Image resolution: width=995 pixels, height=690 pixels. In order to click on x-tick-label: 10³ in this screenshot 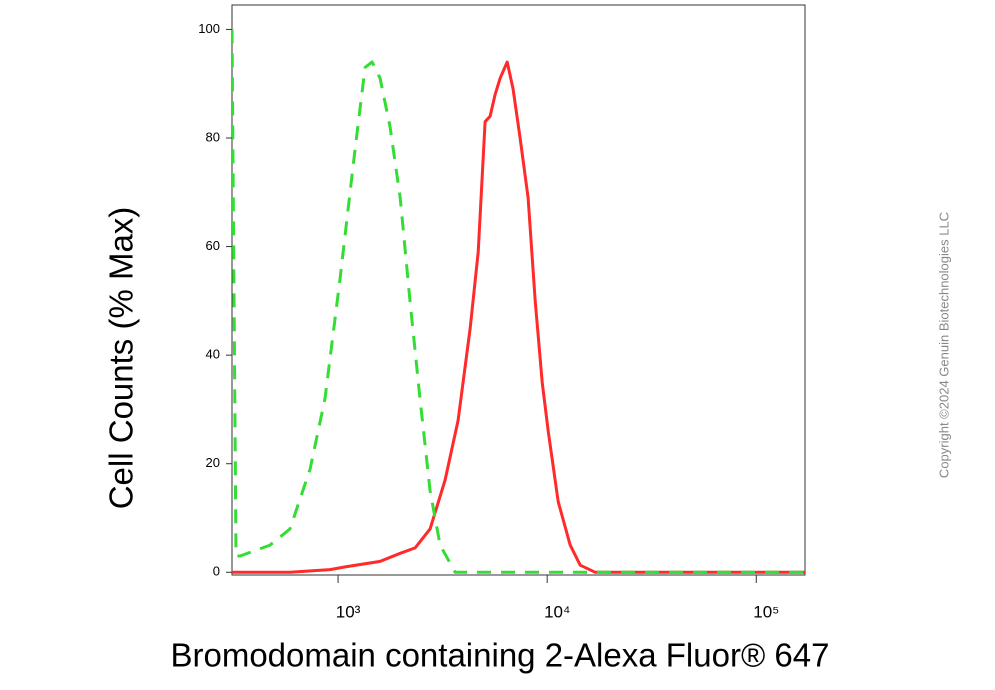, I will do `click(348, 611)`.